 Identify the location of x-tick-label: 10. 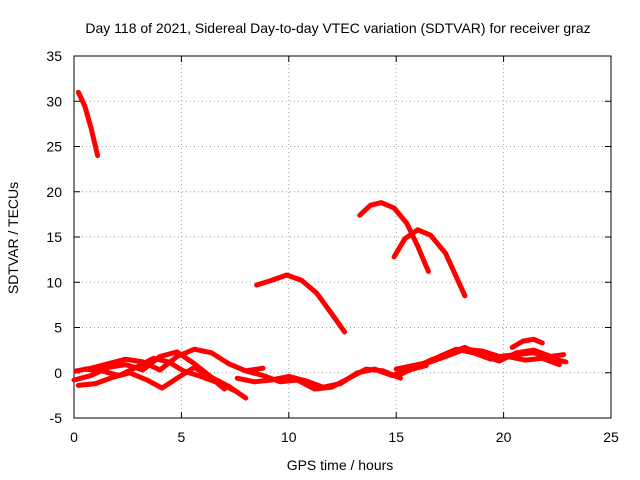
(289, 437).